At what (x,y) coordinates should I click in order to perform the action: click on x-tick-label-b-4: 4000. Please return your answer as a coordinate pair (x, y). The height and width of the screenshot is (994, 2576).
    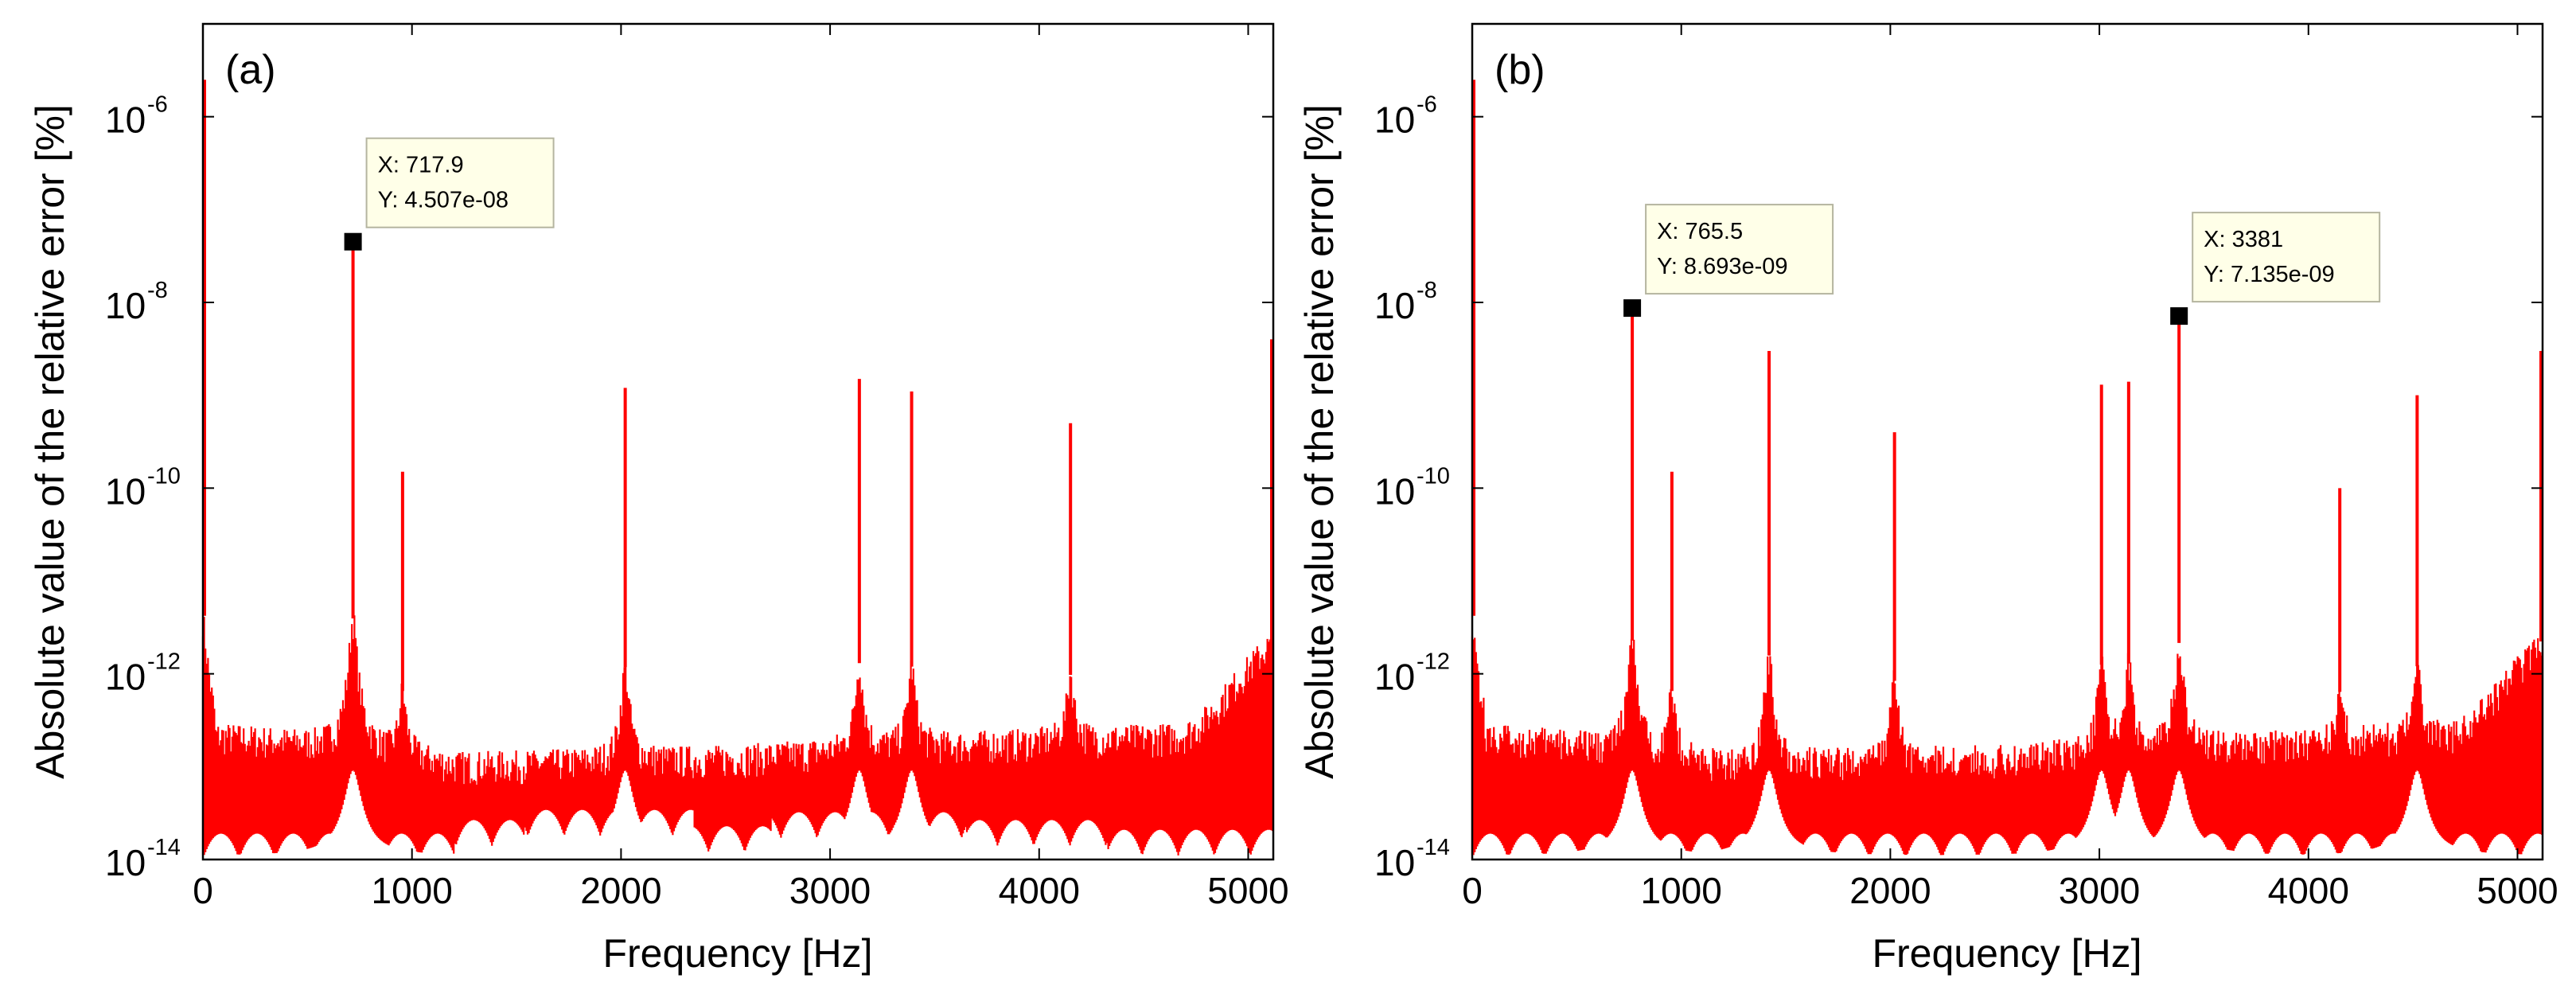
    Looking at the image, I should click on (2308, 890).